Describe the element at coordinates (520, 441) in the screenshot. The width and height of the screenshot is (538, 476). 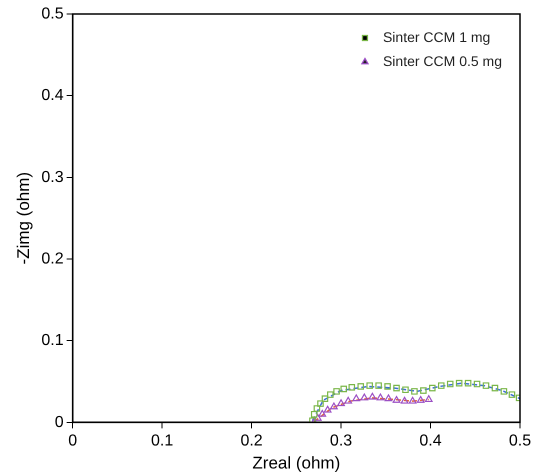
I see `x-tick-label: 0.5` at that location.